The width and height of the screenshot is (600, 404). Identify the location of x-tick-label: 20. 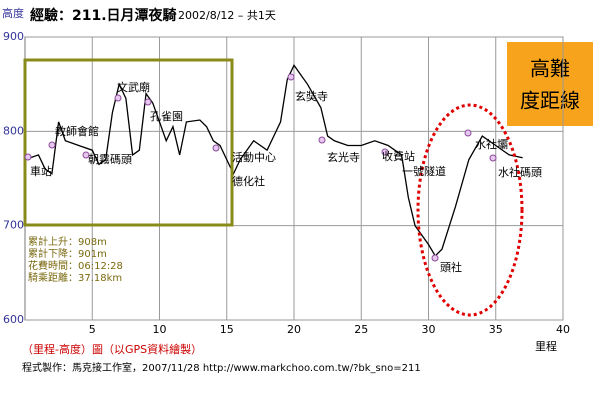
(294, 329).